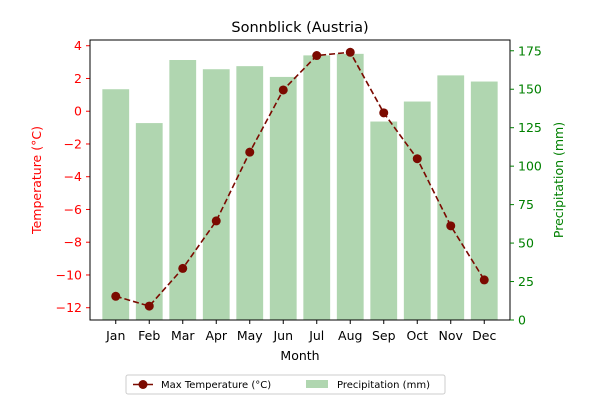 The height and width of the screenshot is (404, 600). Describe the element at coordinates (299, 28) in the screenshot. I see `chart-title: Sonnblick (Austria)` at that location.